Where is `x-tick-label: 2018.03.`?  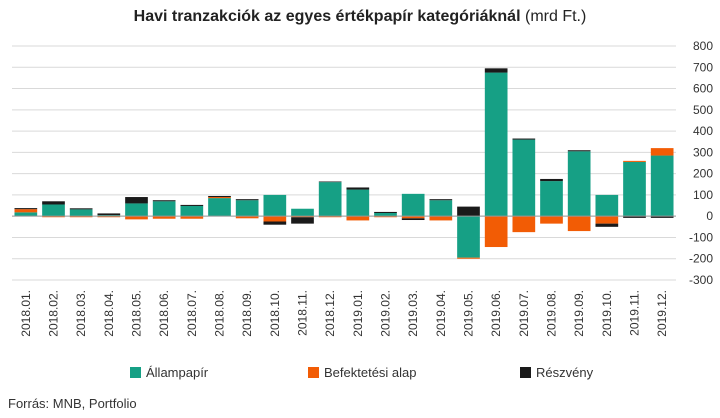
x-tick-label: 2018.03. is located at coordinates (81, 313).